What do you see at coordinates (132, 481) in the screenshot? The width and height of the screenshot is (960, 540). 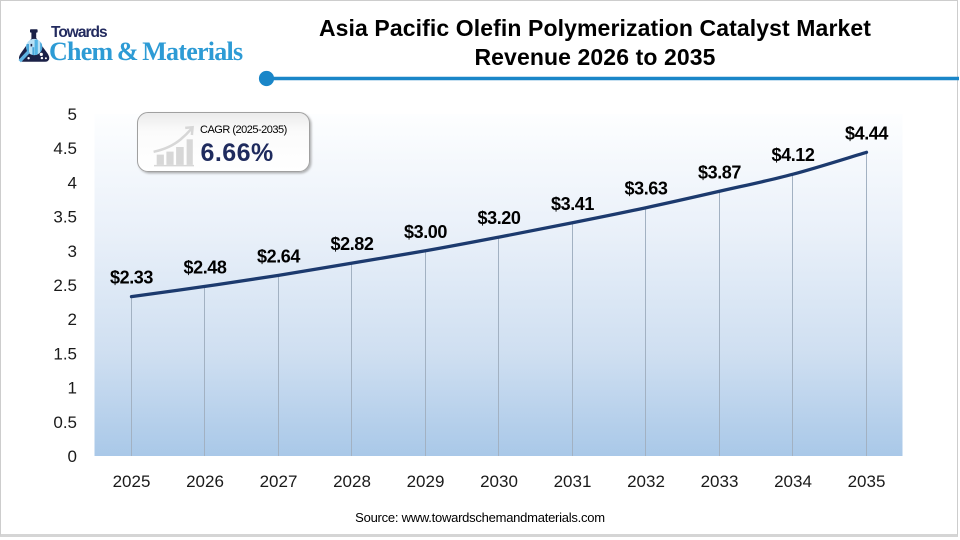 I see `svg-text: 2025` at bounding box center [132, 481].